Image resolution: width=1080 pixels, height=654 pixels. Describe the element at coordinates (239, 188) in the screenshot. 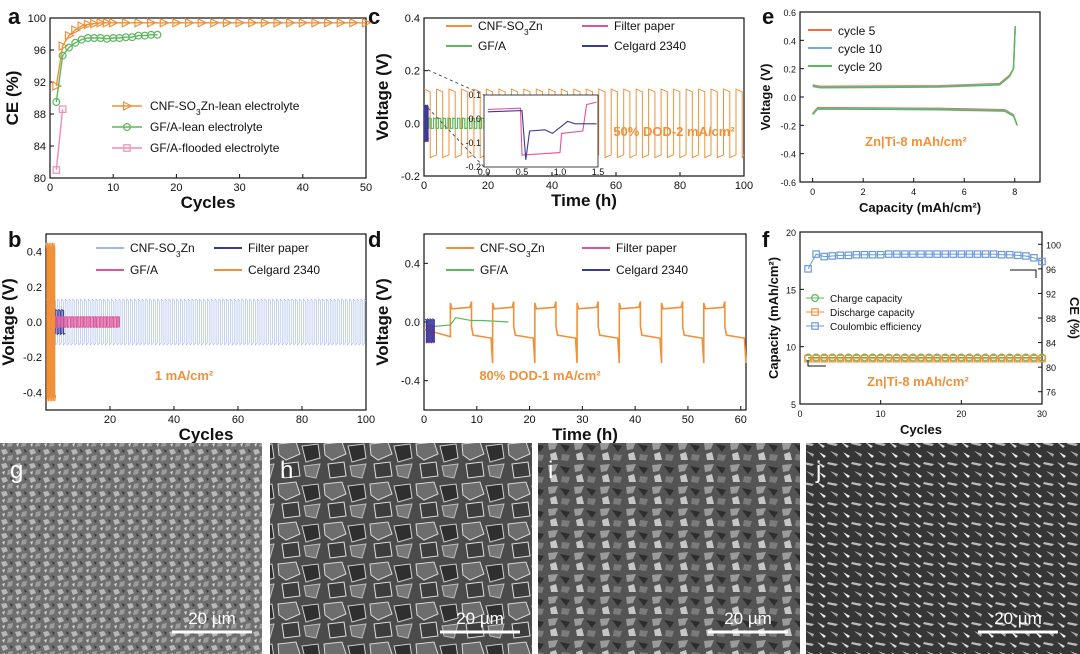

I see `x-tick-label-a: 30` at that location.